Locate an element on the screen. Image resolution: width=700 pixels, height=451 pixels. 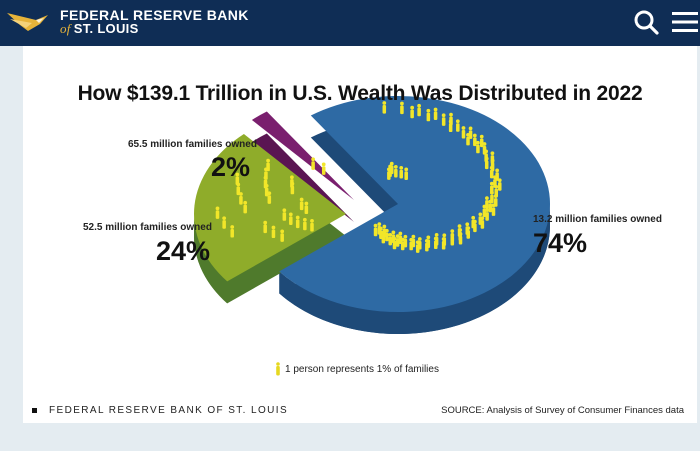
pie-slice-middle-wall is located at coordinates (211, 259).